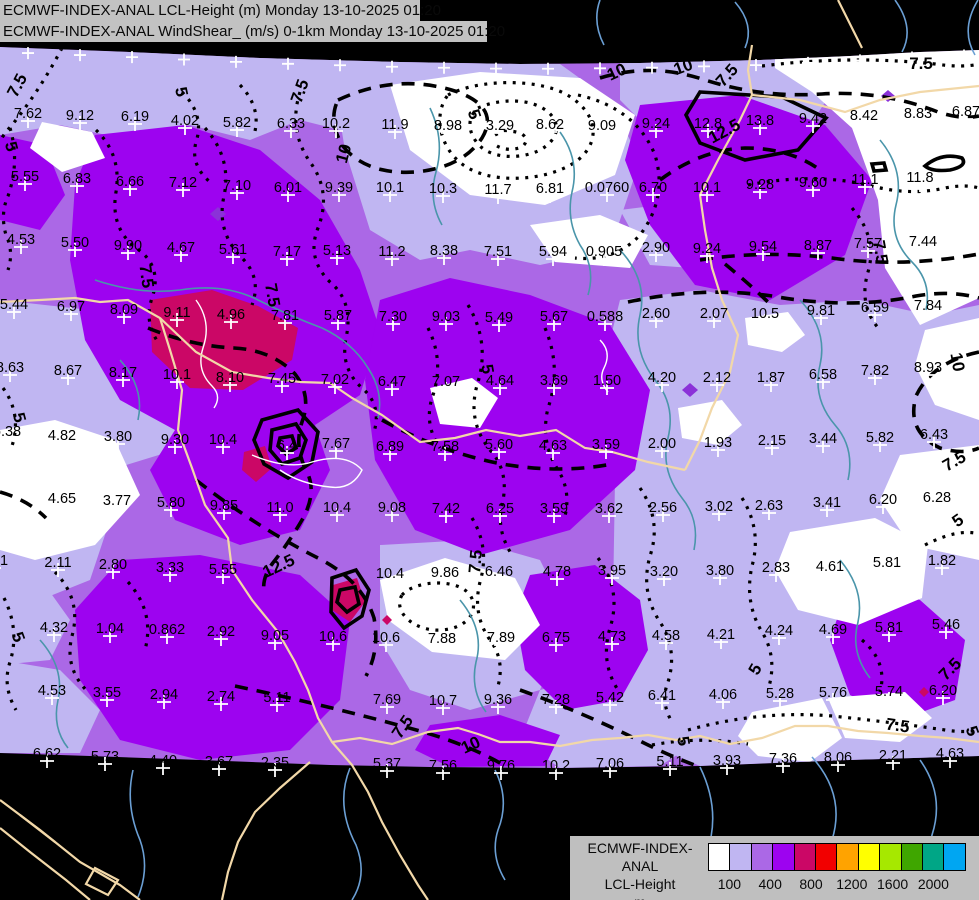 This screenshot has height=900, width=979. What do you see at coordinates (499, 572) in the screenshot?
I see `station-value-text: 6.46` at bounding box center [499, 572].